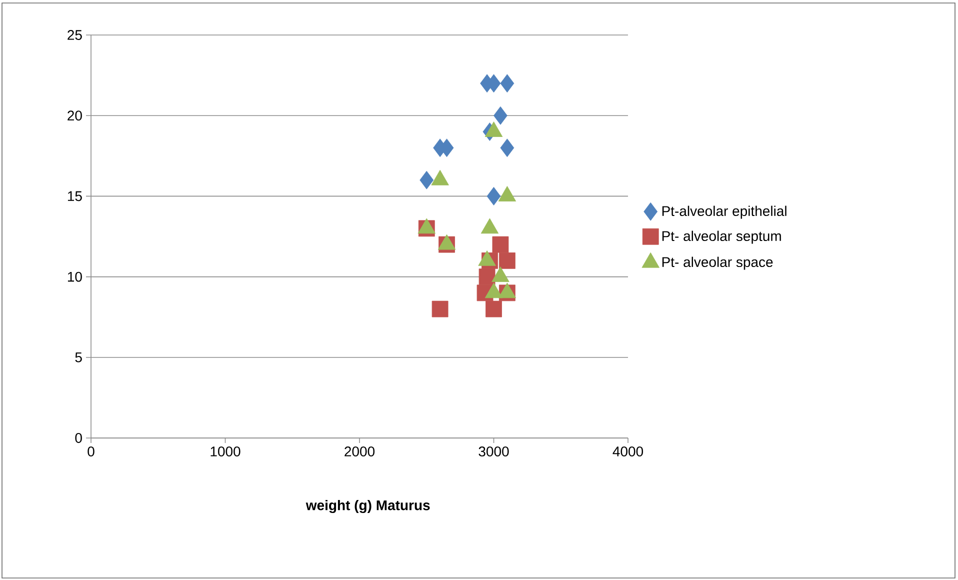  Describe the element at coordinates (78, 357) in the screenshot. I see `y-tick-label: 5` at that location.